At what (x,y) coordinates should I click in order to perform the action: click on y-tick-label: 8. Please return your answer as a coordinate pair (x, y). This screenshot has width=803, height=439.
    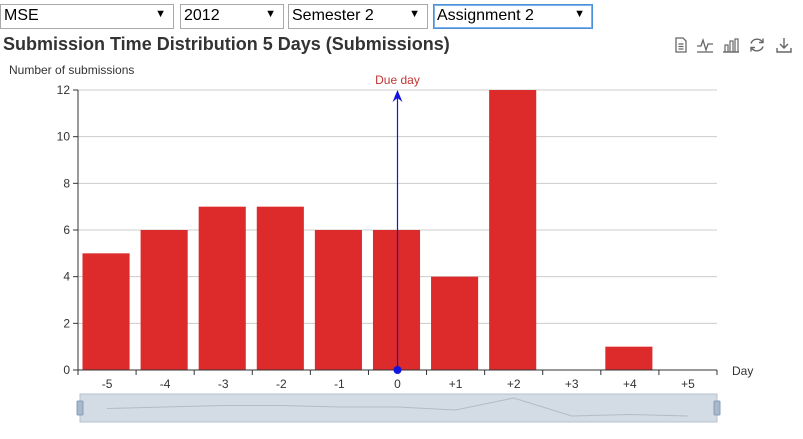
    Looking at the image, I should click on (66, 183).